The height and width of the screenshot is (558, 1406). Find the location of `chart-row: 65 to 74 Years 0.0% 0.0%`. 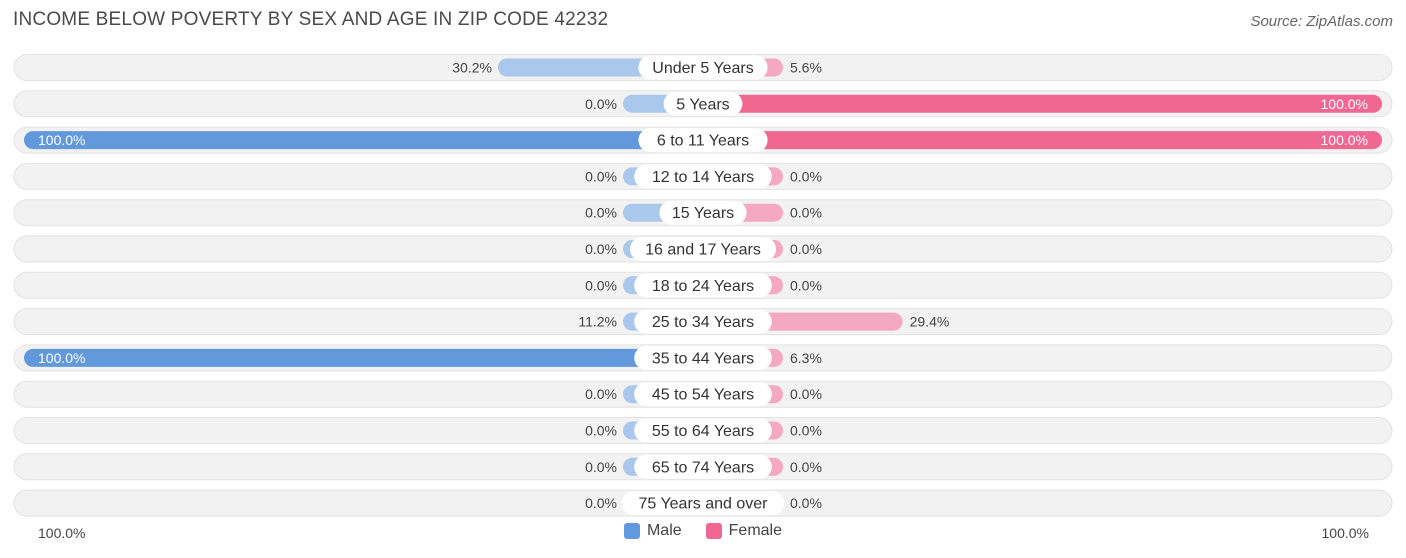

chart-row: 65 to 74 Years 0.0% 0.0% is located at coordinates (703, 467).